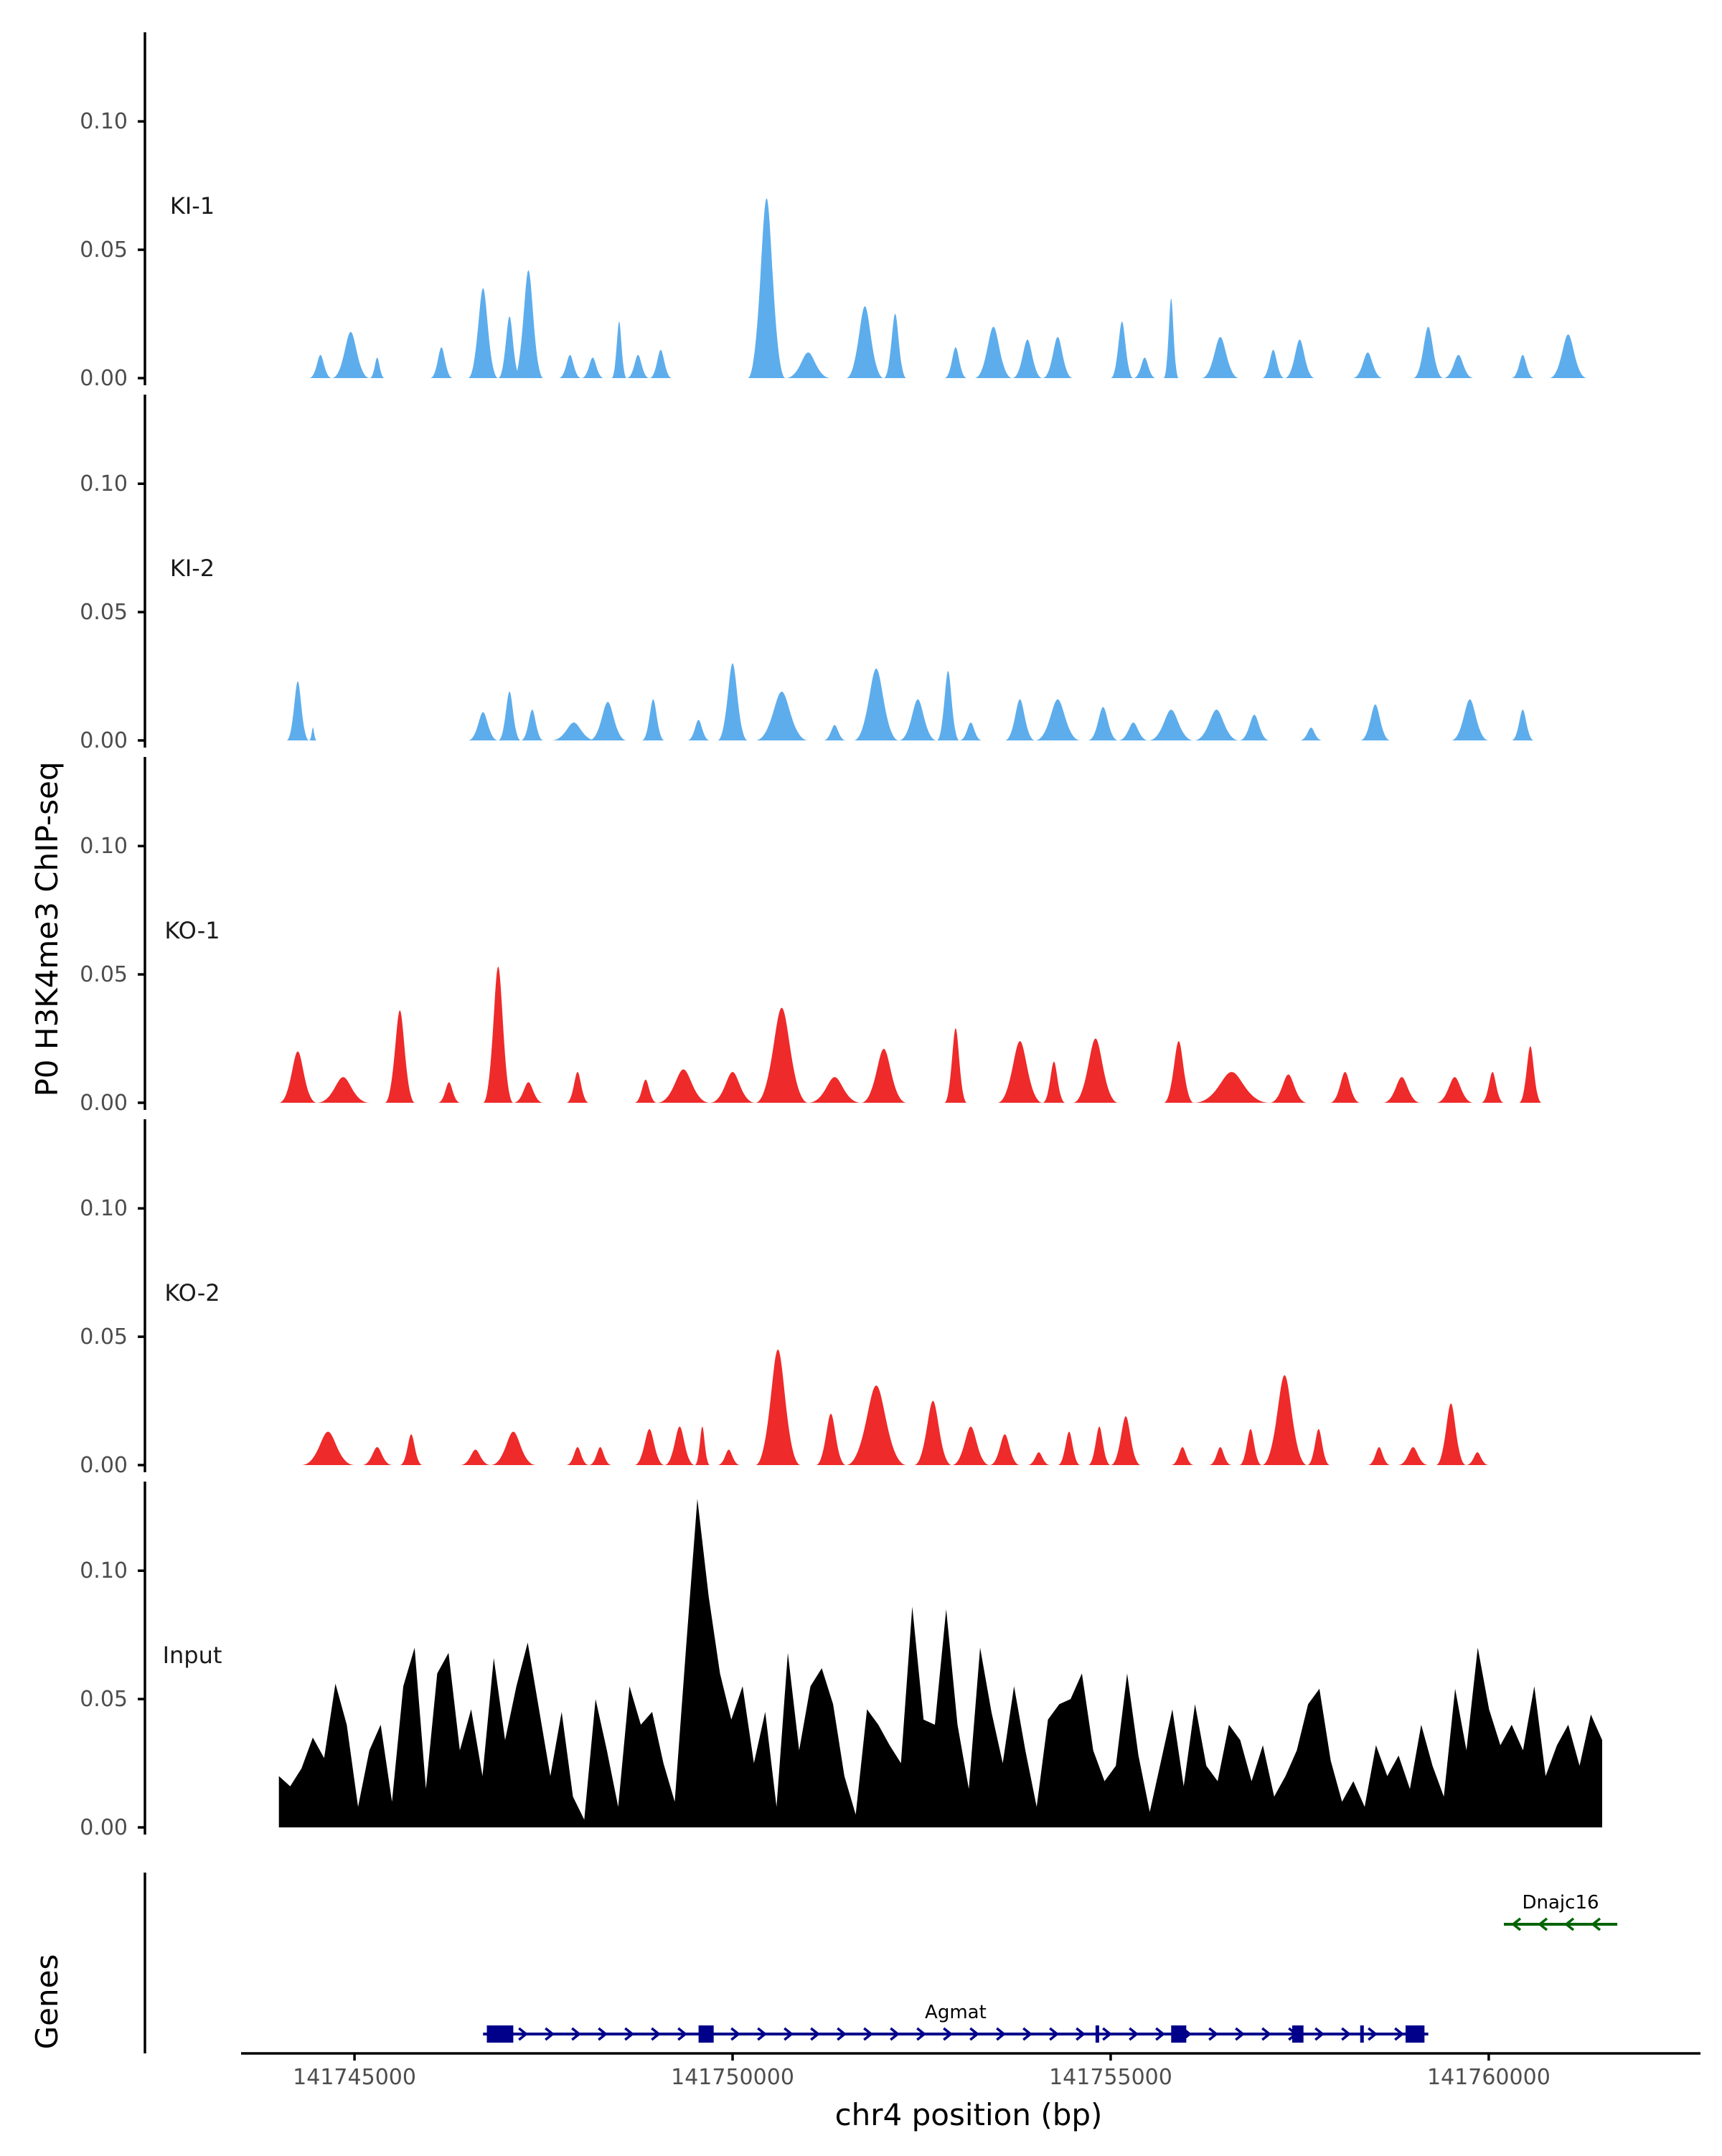 The image size is (1722, 2156). Describe the element at coordinates (1561, 1903) in the screenshot. I see `gene-label: Dnajc16` at that location.